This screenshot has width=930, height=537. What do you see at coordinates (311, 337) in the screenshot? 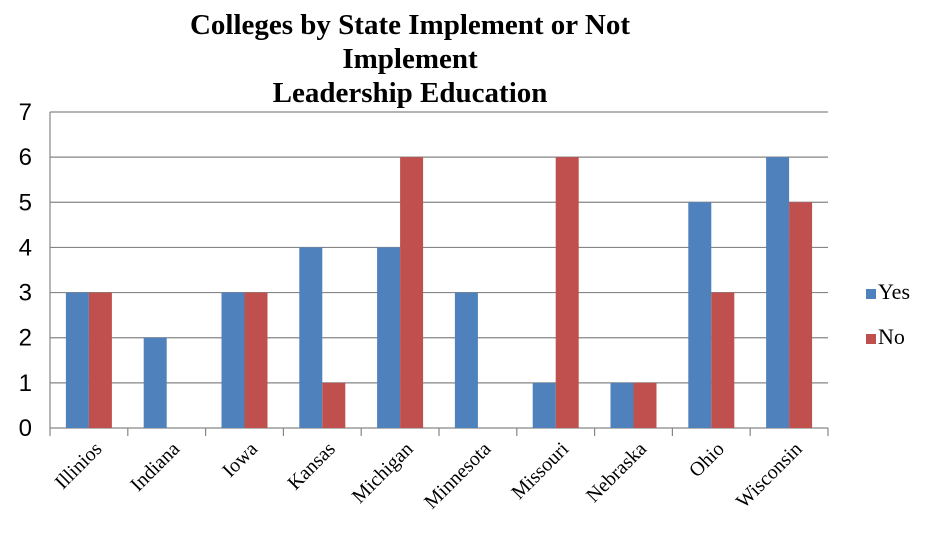
I see `bar-yes-kansas` at bounding box center [311, 337].